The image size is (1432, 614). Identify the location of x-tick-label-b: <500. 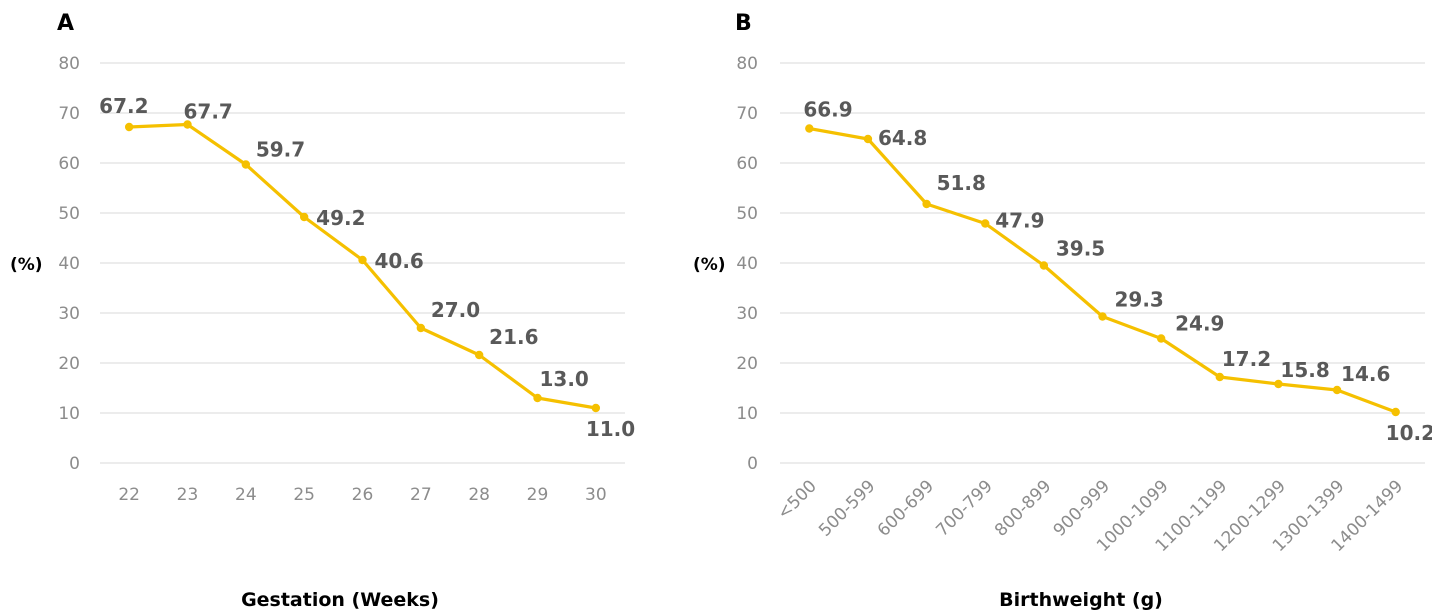
(797, 499).